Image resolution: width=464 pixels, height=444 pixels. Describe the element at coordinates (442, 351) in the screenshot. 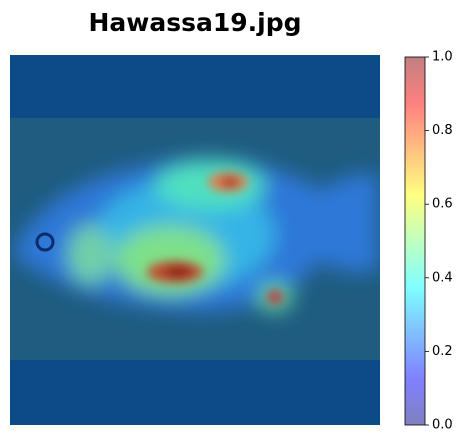

I see `colorbar-tick-label: 0.2` at that location.